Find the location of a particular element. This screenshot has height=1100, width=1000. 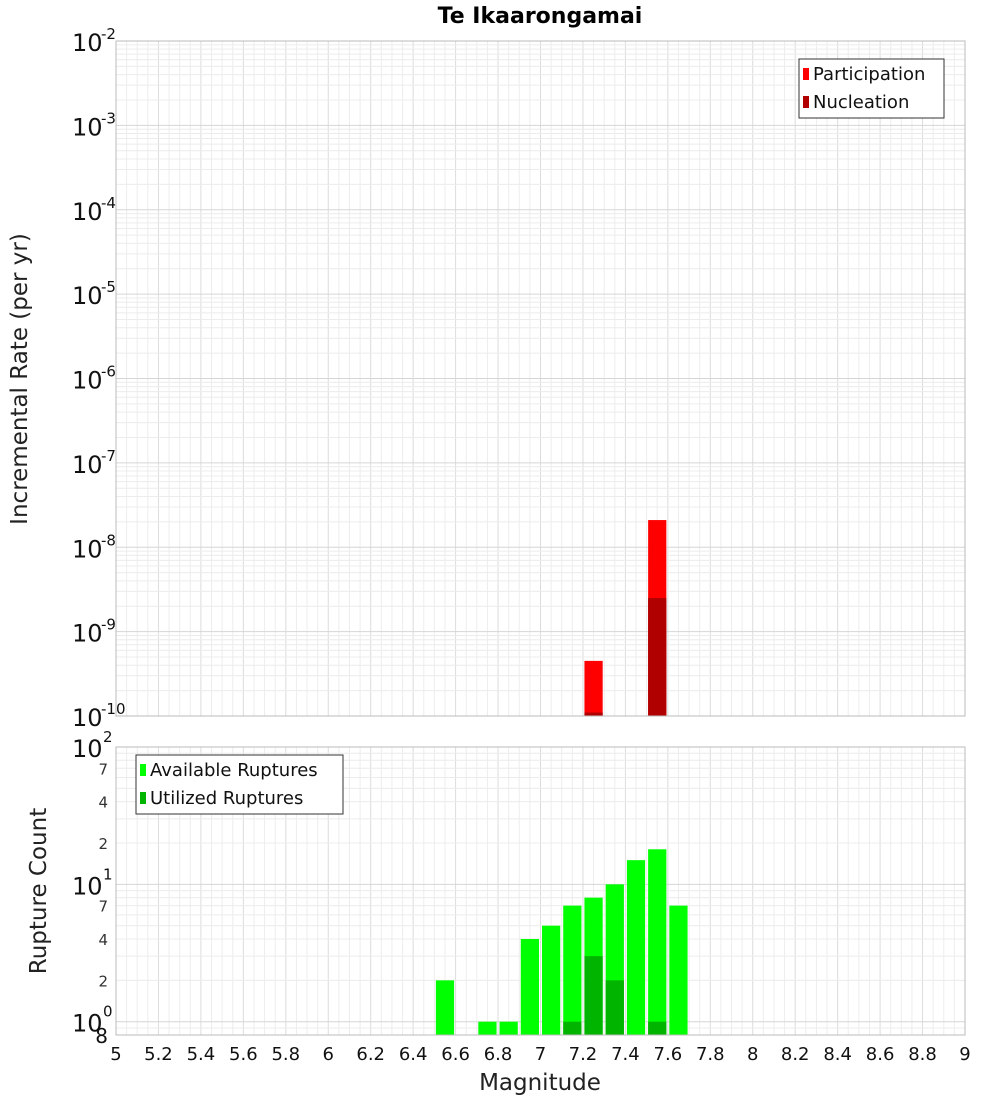

rate-bar-a is located at coordinates (593, 688).